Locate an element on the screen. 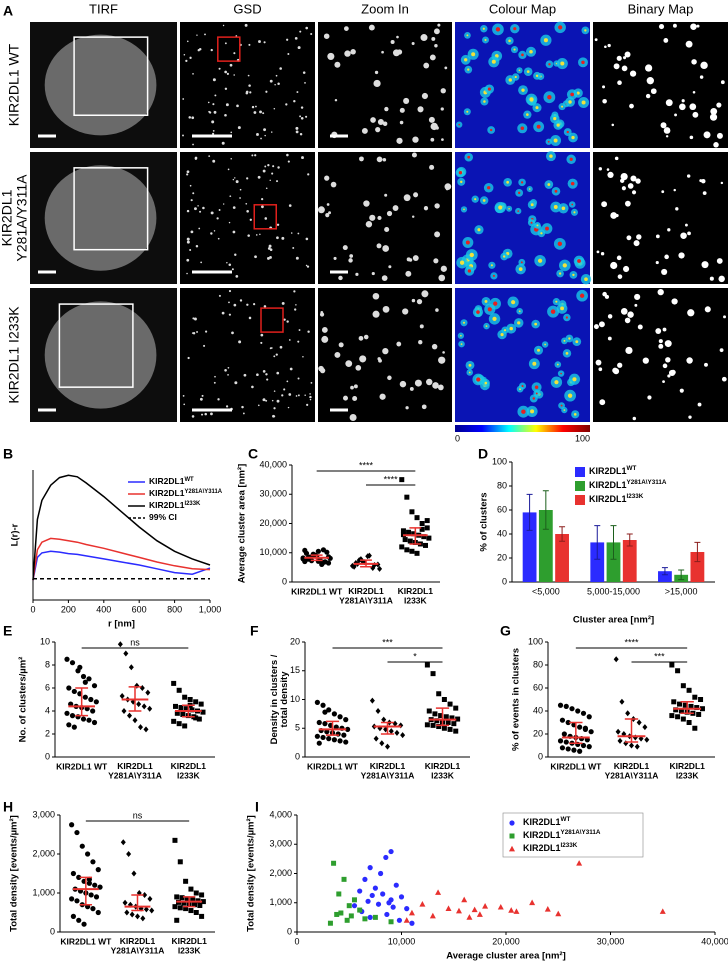 This screenshot has width=728, height=971. micrograph is located at coordinates (247, 355).